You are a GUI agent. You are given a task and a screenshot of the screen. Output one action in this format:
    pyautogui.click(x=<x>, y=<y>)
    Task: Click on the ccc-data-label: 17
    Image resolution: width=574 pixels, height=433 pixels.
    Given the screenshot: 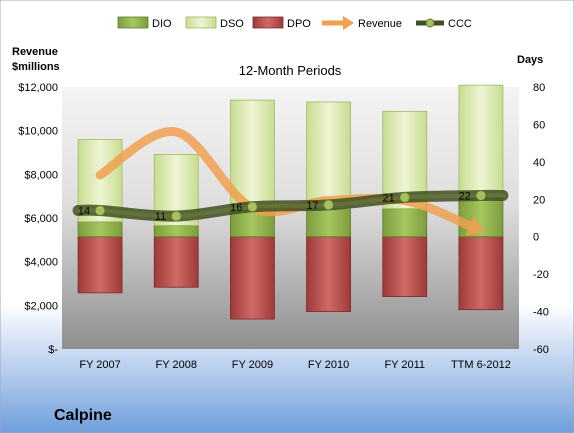 What is the action you would take?
    pyautogui.click(x=312, y=206)
    